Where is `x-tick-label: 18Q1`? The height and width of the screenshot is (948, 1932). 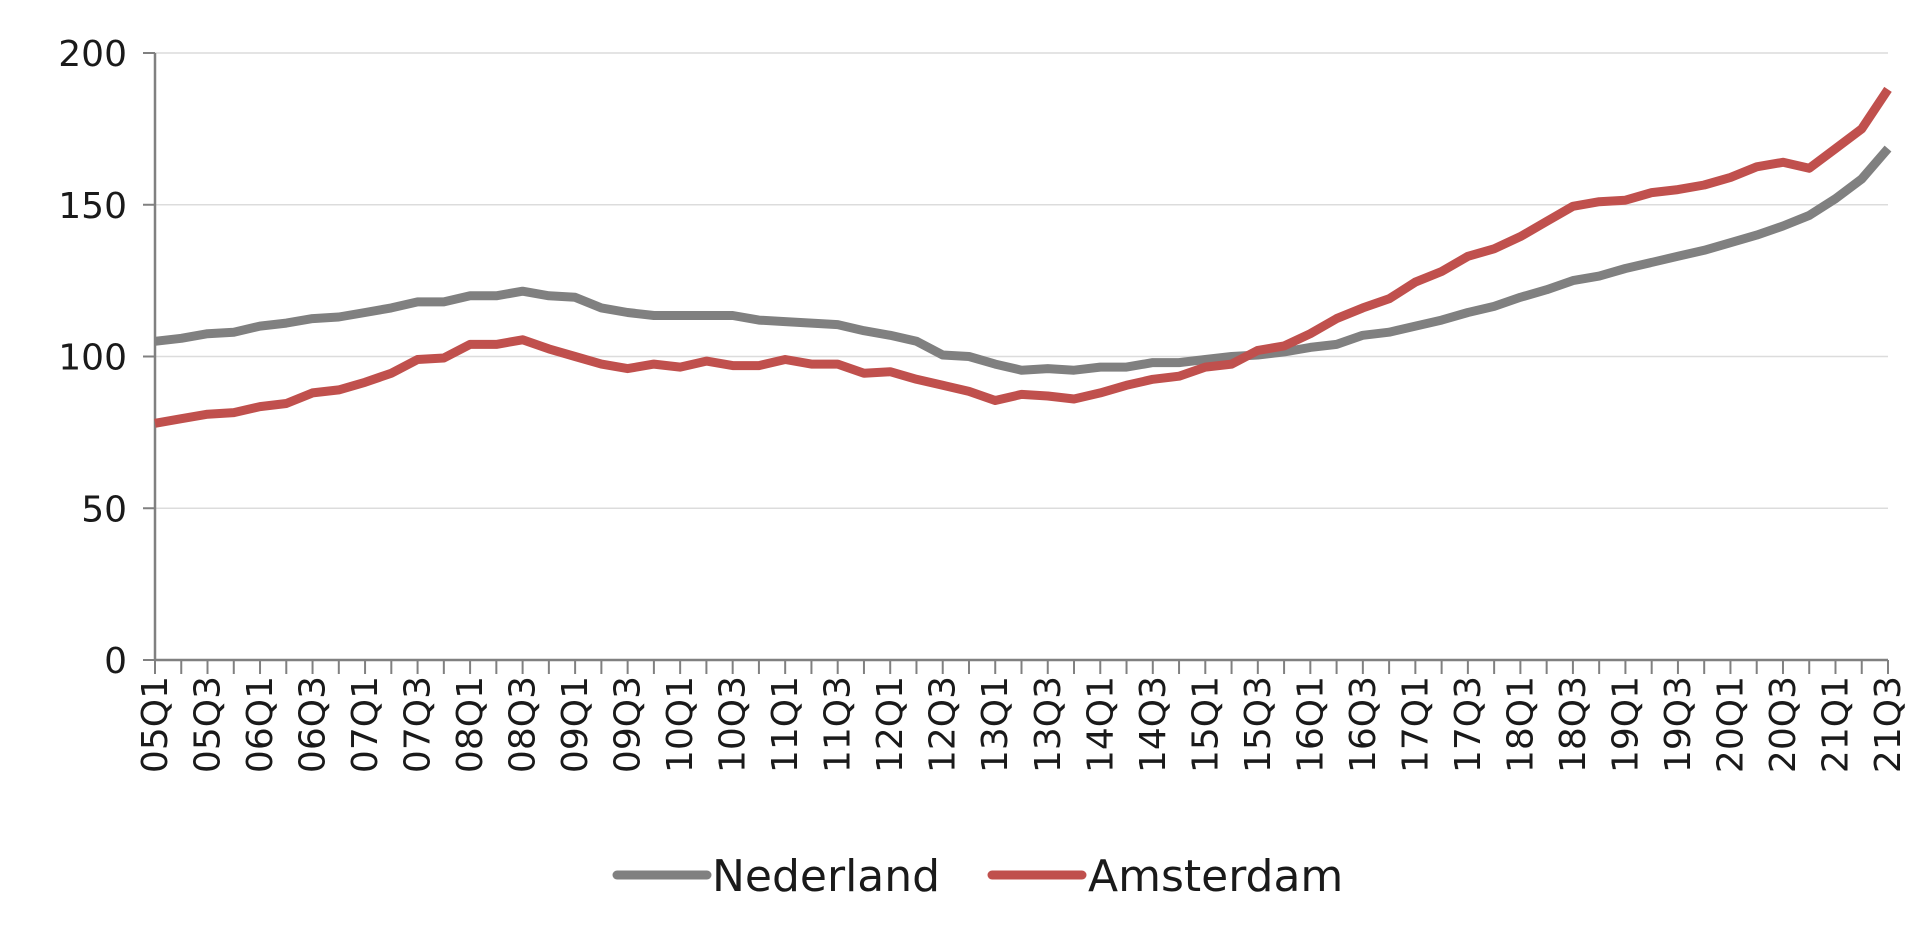
x-tick-label: 18Q1 is located at coordinates (1520, 724).